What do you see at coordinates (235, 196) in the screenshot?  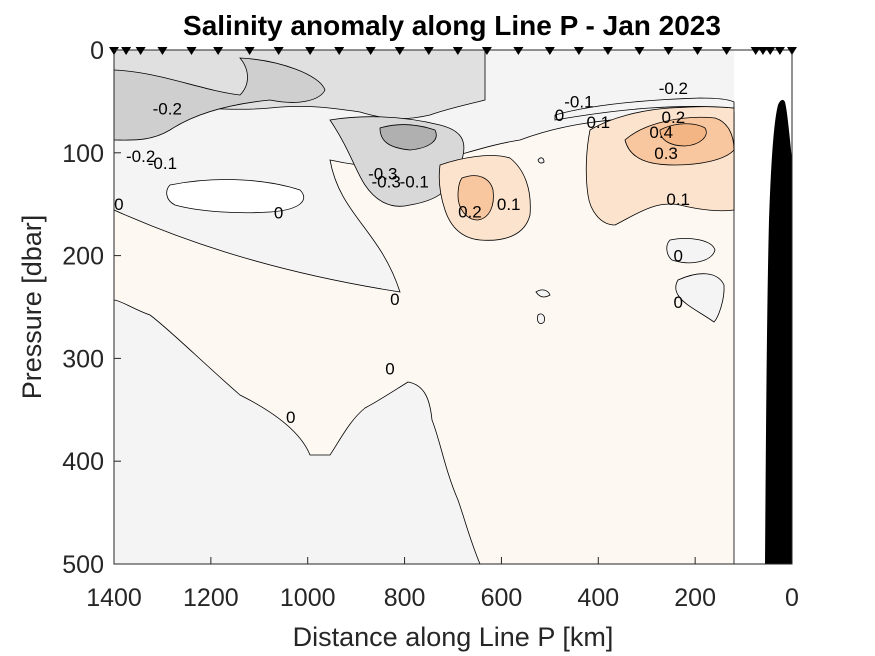 I see `fill-region-west-patch` at bounding box center [235, 196].